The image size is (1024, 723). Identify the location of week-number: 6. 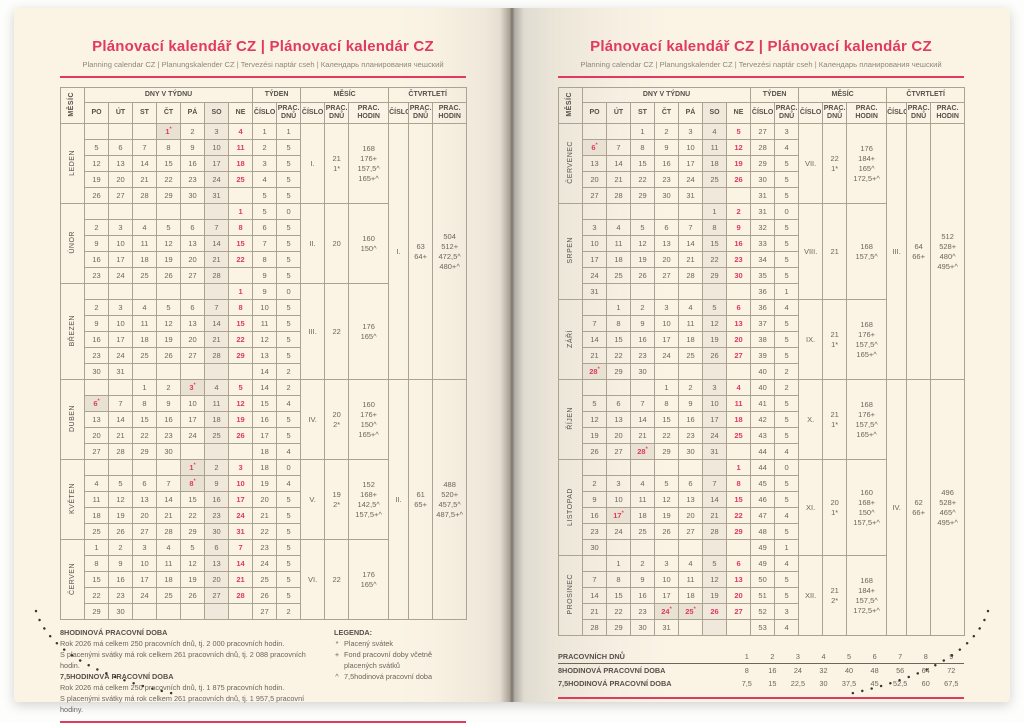
(265, 227).